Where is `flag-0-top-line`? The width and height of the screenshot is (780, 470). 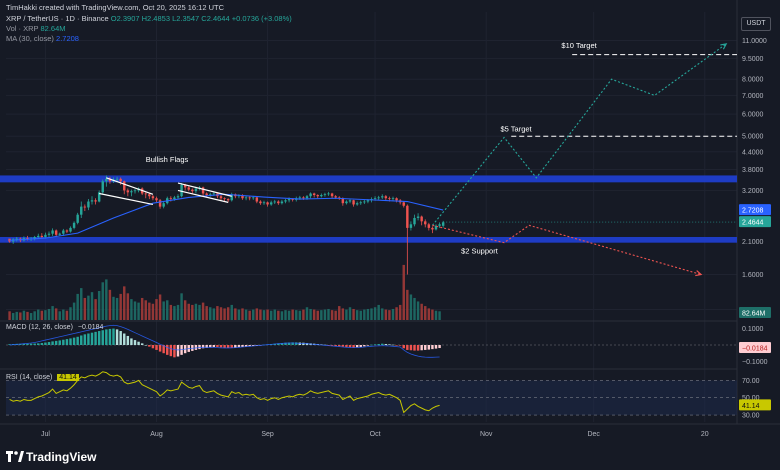 flag-0-top-line is located at coordinates (130, 186).